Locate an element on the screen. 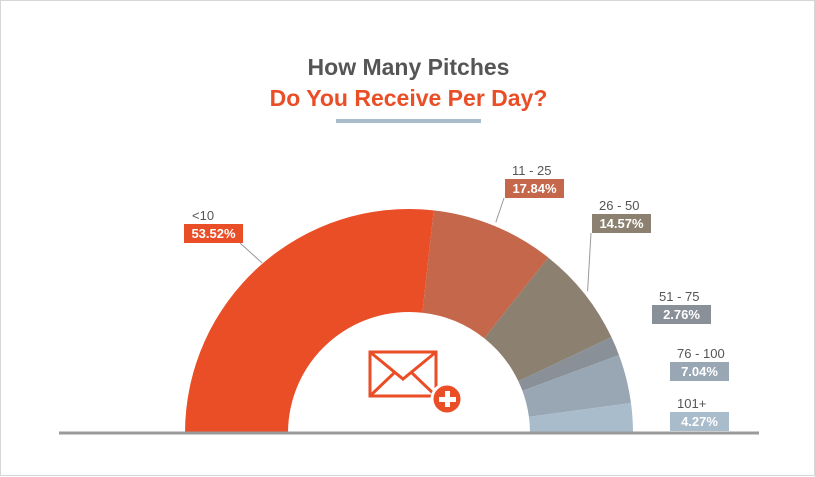  value-label-3: 2.76% is located at coordinates (681, 314).